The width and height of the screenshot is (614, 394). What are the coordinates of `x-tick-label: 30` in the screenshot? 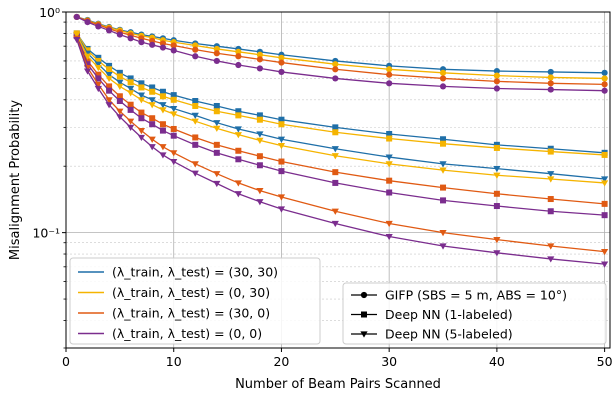 It's located at (389, 361).